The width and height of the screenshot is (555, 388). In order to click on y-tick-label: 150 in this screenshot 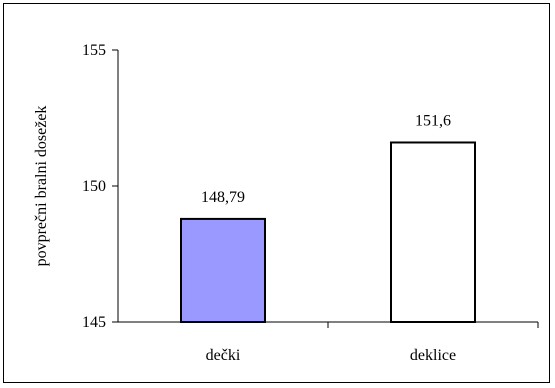, I will do `click(94, 186)`.